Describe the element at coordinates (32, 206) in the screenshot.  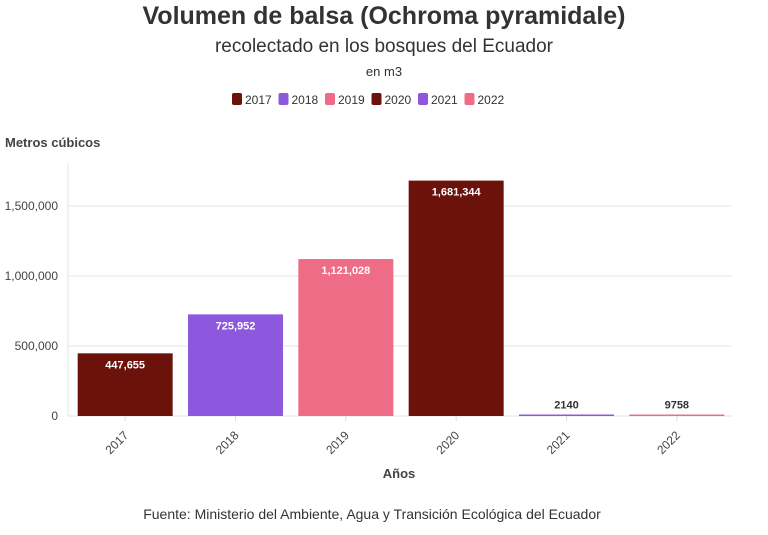
I see `y-tick-label: 1,500,000` at that location.